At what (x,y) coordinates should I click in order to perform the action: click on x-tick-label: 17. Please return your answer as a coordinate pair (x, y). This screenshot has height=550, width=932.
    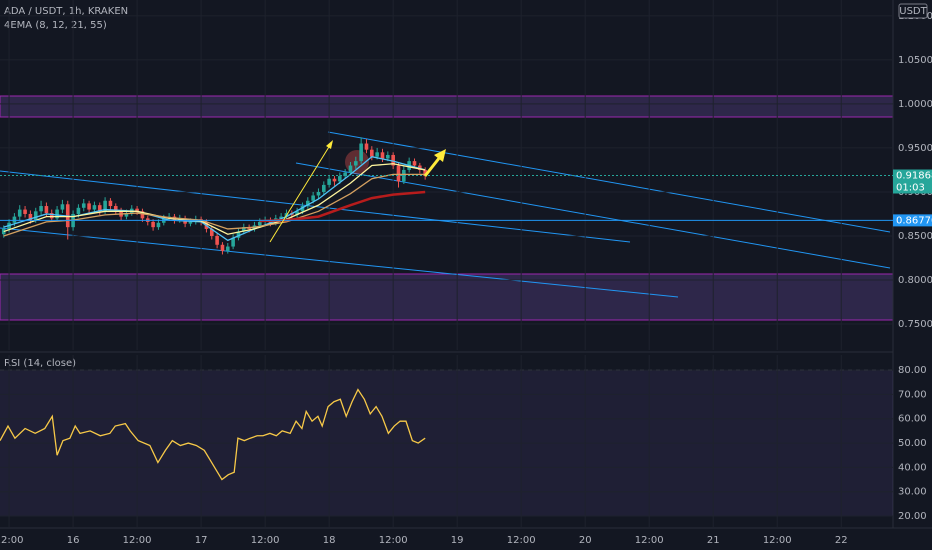
    Looking at the image, I should click on (201, 540).